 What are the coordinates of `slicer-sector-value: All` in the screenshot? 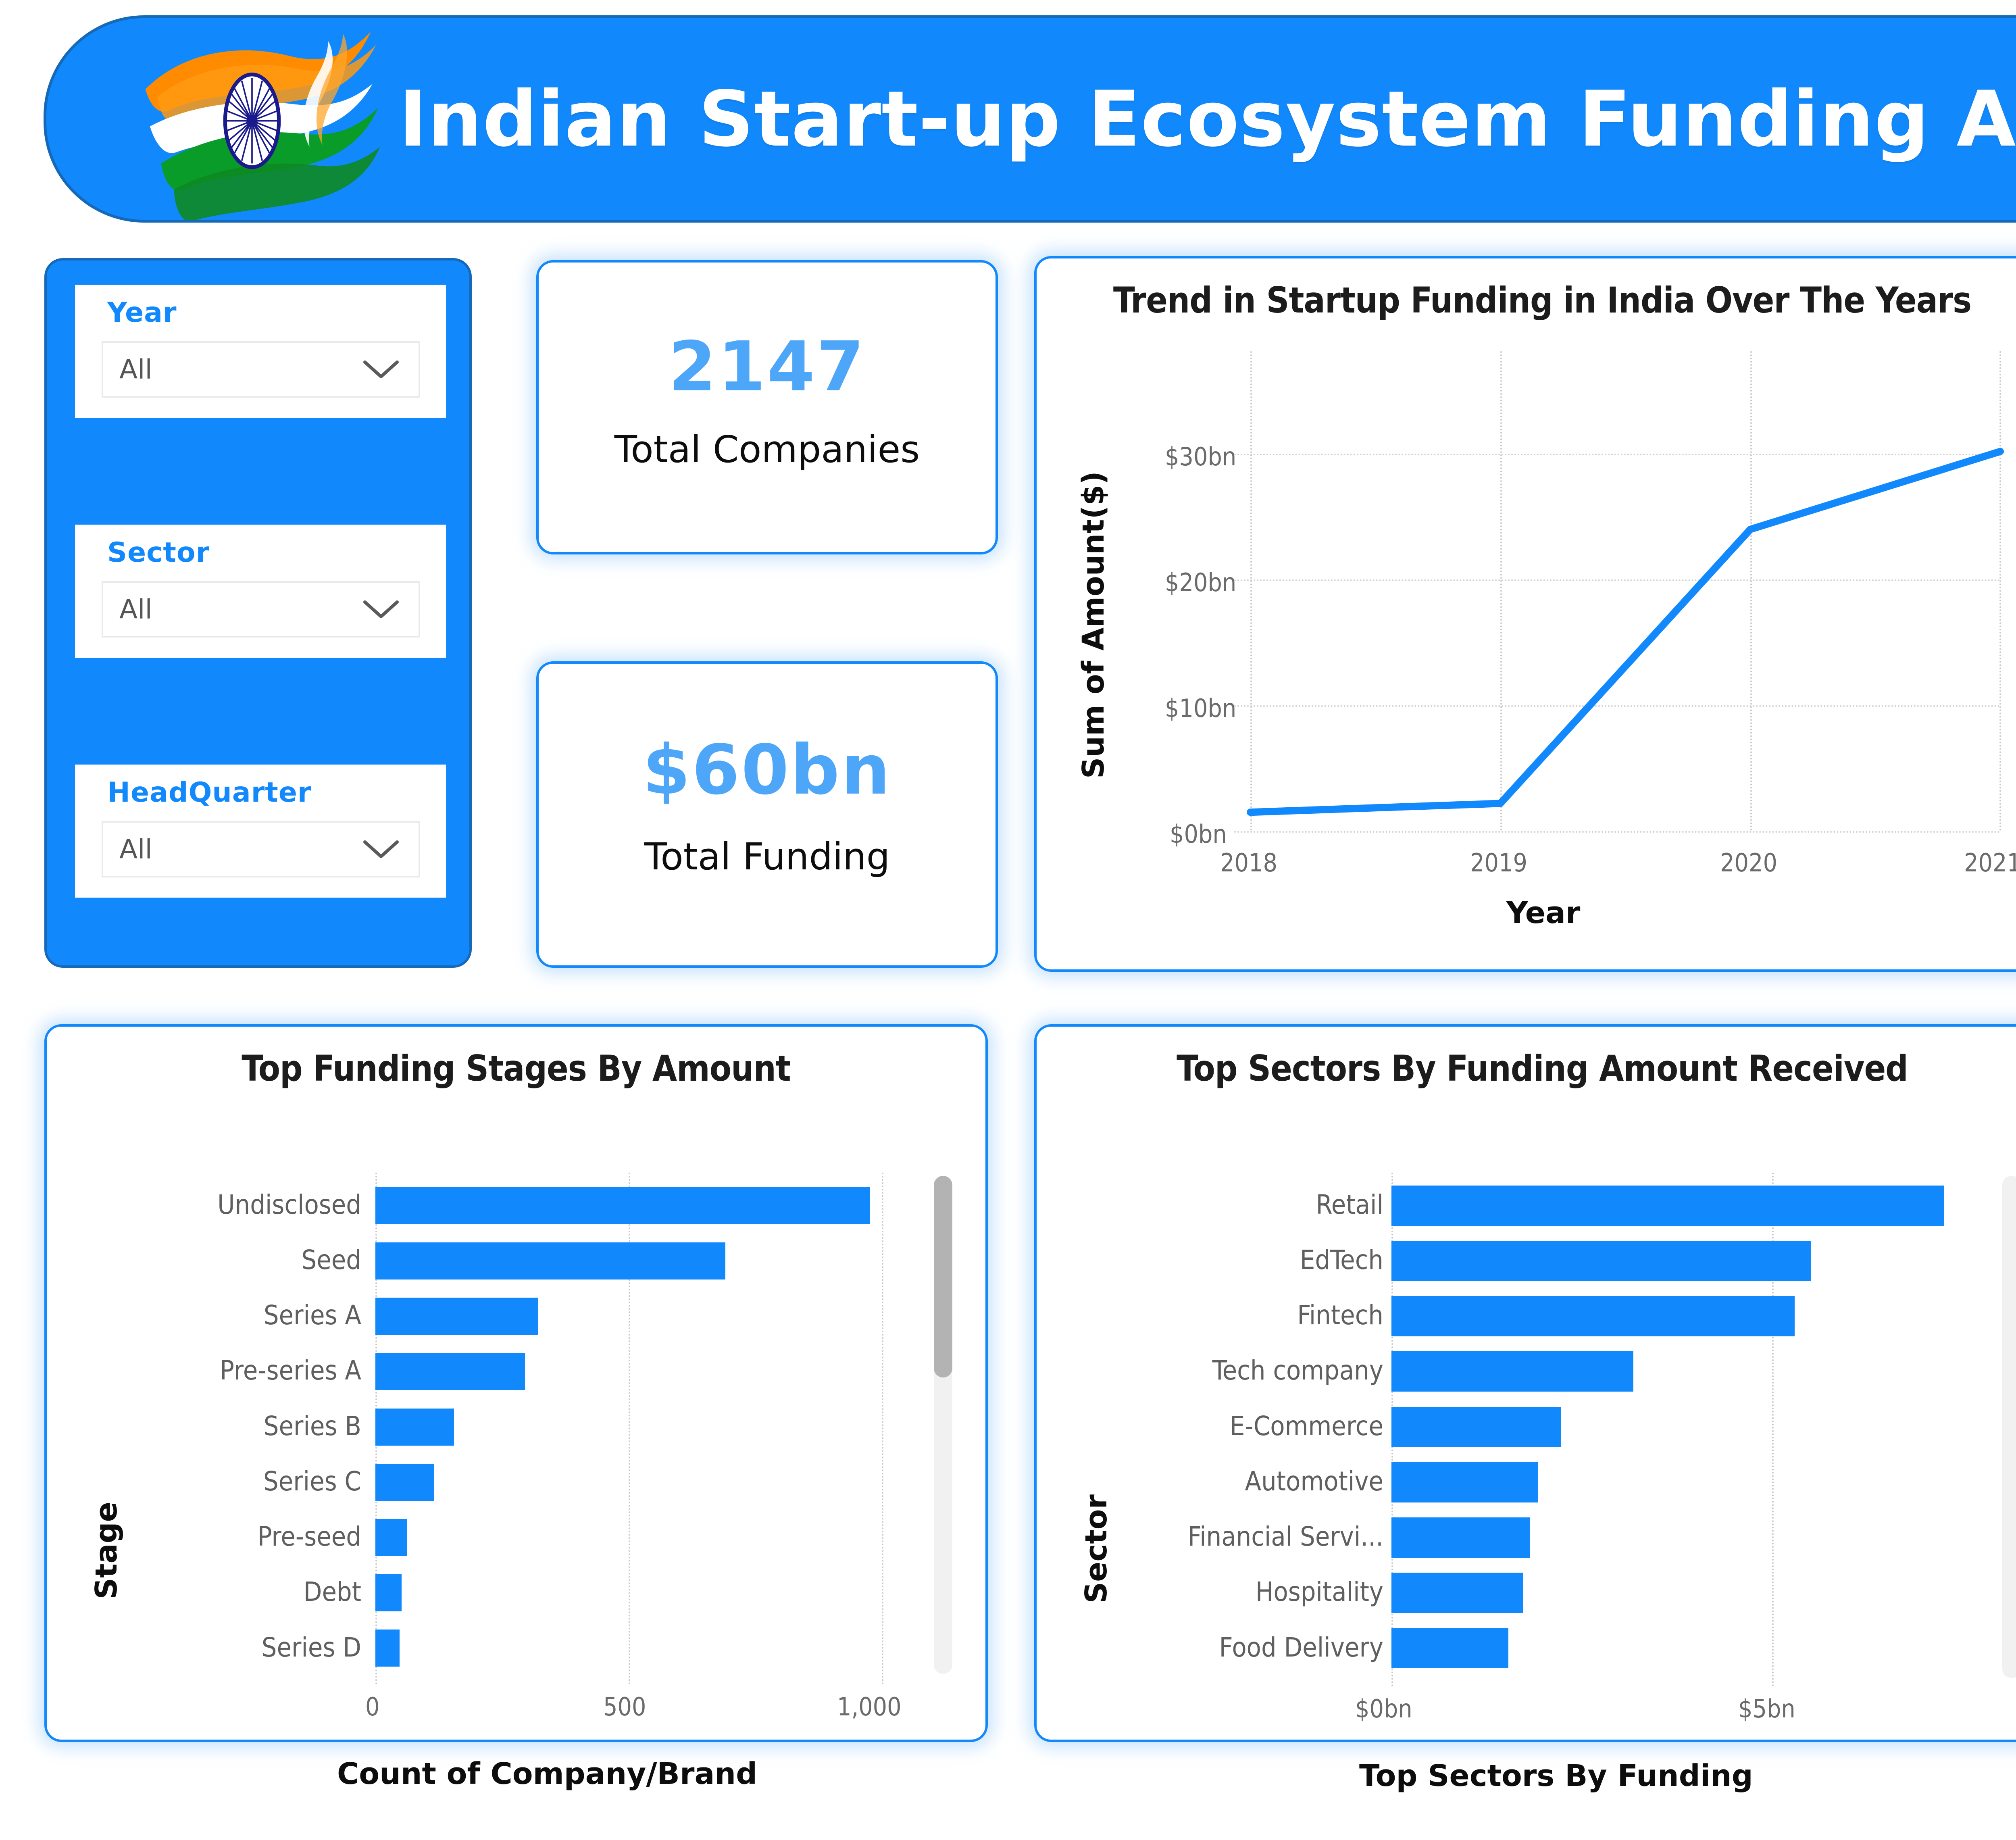 It's located at (135, 609).